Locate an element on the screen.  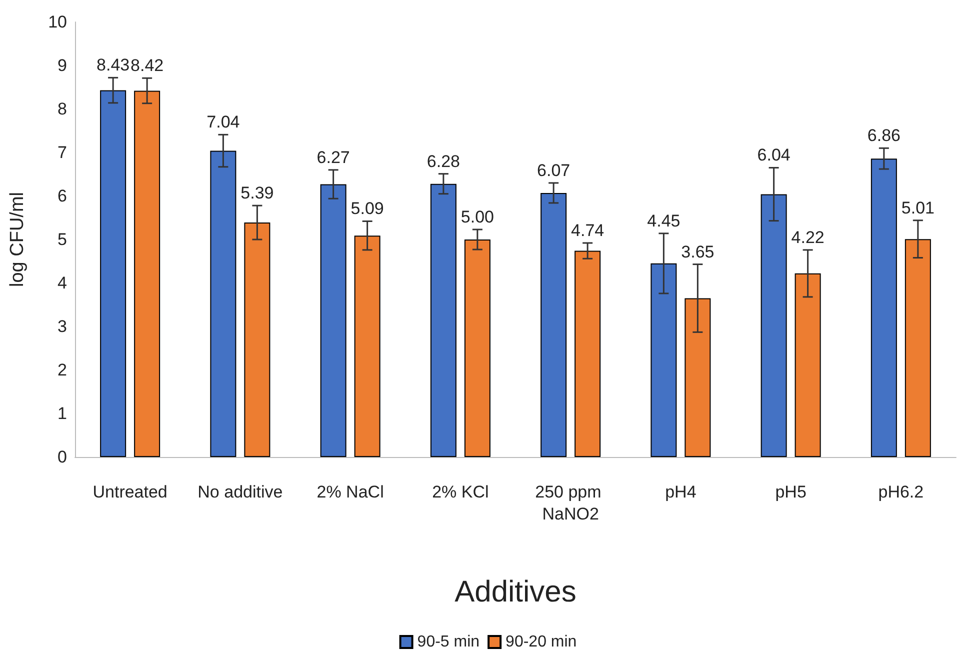
data-label: 3.65 is located at coordinates (697, 252).